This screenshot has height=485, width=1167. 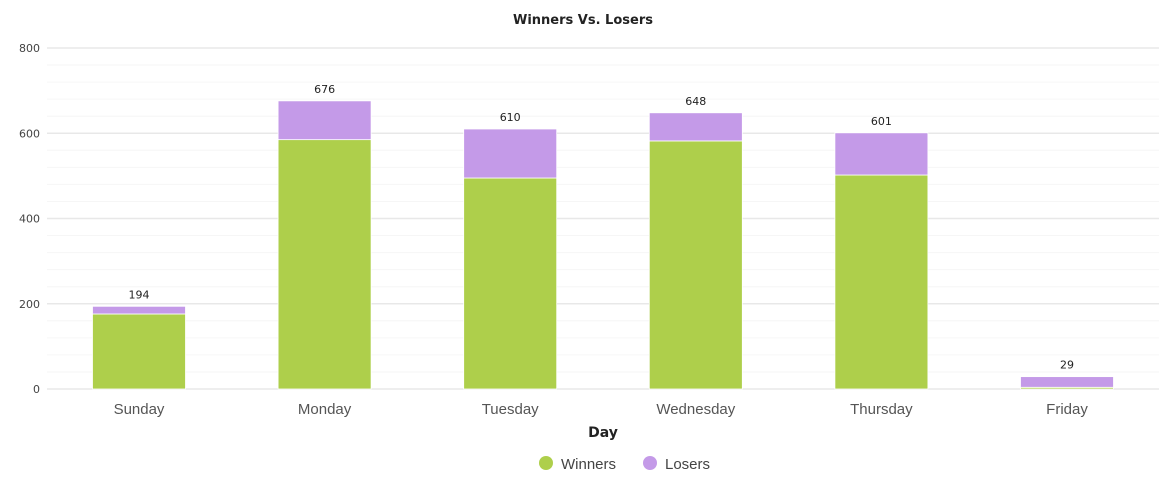 I want to click on legend-marker-losers, so click(x=650, y=463).